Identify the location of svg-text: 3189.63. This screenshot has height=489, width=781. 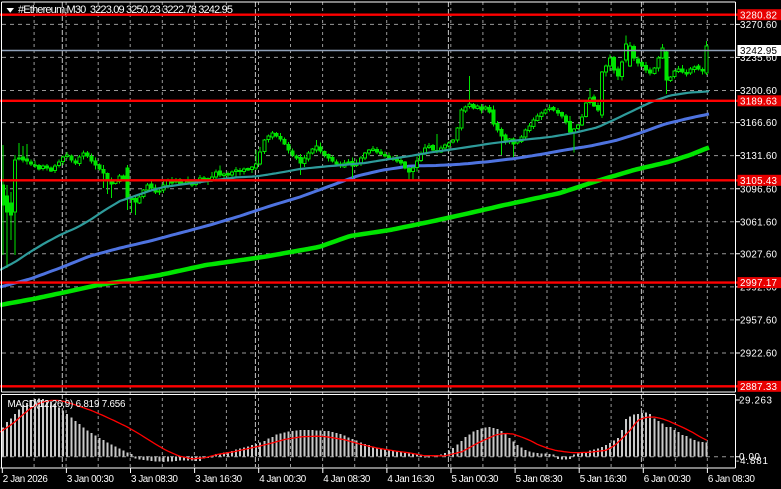
(759, 101).